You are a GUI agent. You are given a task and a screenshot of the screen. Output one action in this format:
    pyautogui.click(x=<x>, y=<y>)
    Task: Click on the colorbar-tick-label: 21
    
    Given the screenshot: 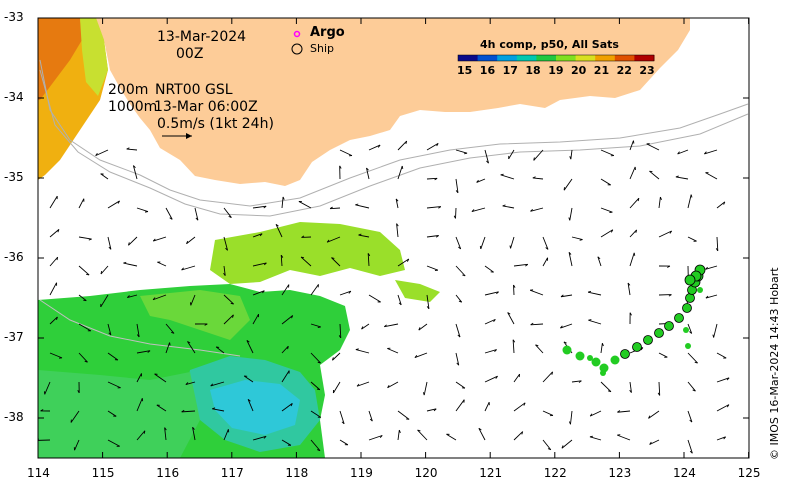 What is the action you would take?
    pyautogui.click(x=601, y=70)
    